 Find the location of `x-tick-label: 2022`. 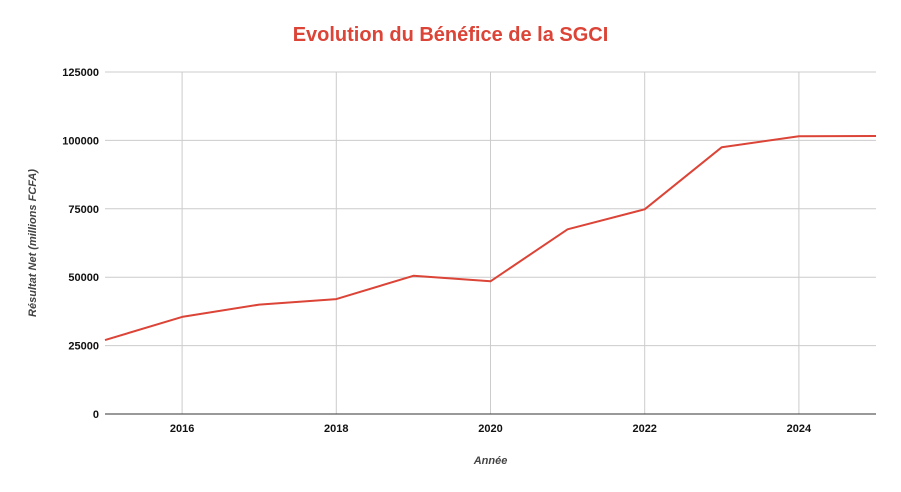

x-tick-label: 2022 is located at coordinates (644, 429).